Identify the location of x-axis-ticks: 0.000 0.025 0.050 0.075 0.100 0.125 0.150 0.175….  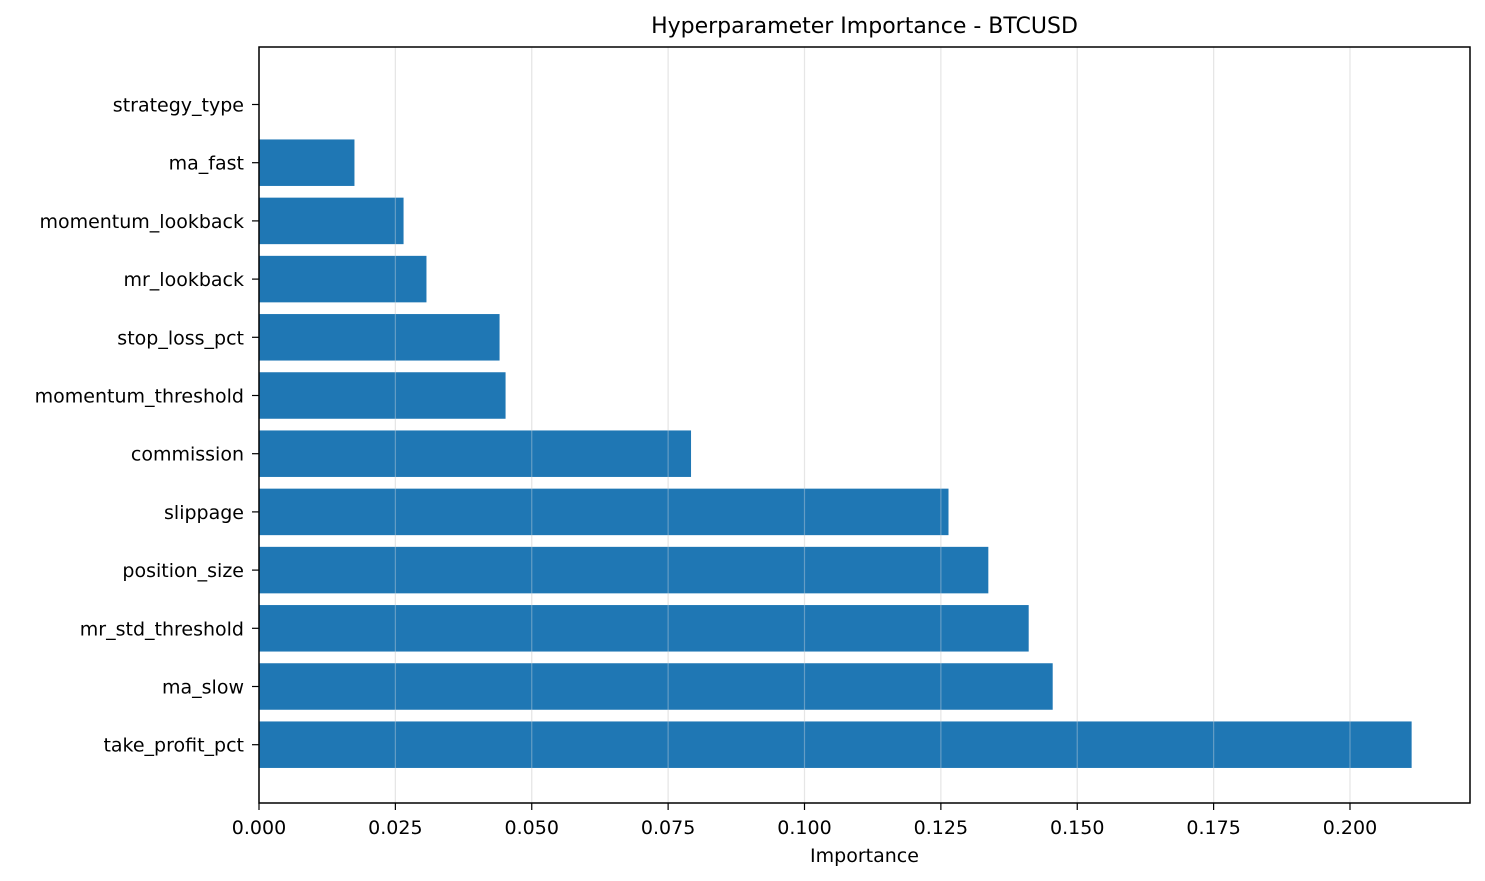
(804, 821).